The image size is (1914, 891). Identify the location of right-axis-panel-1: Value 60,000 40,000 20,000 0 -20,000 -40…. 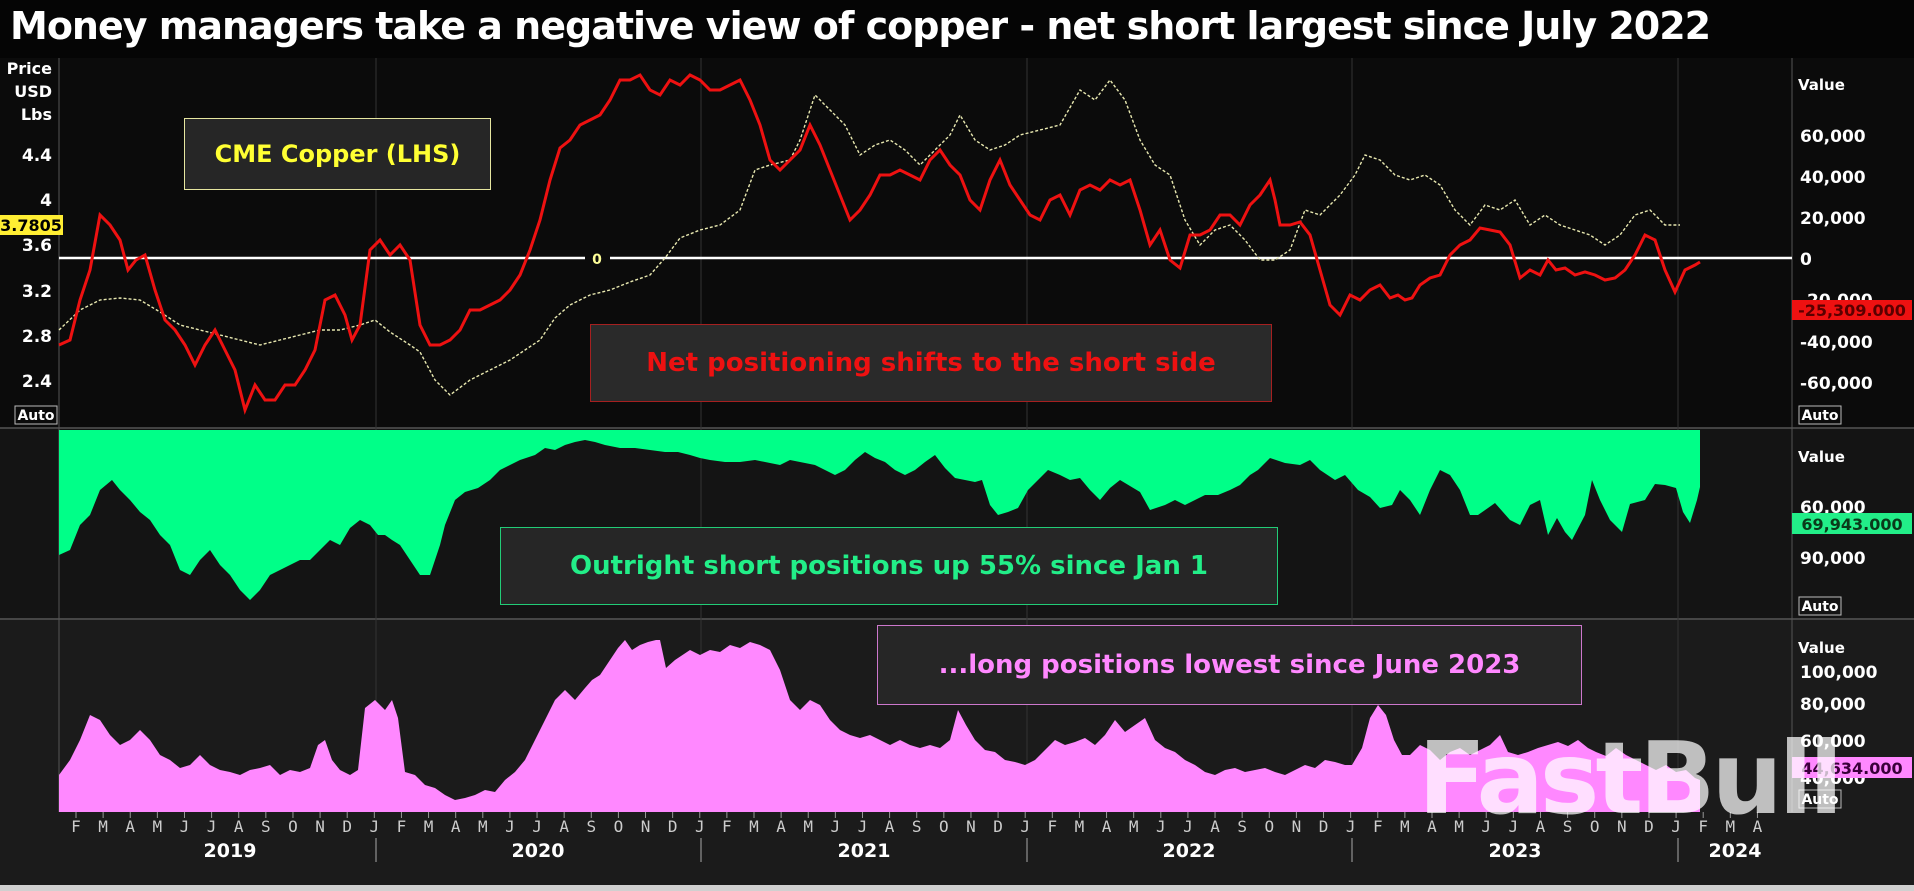
(1852, 250).